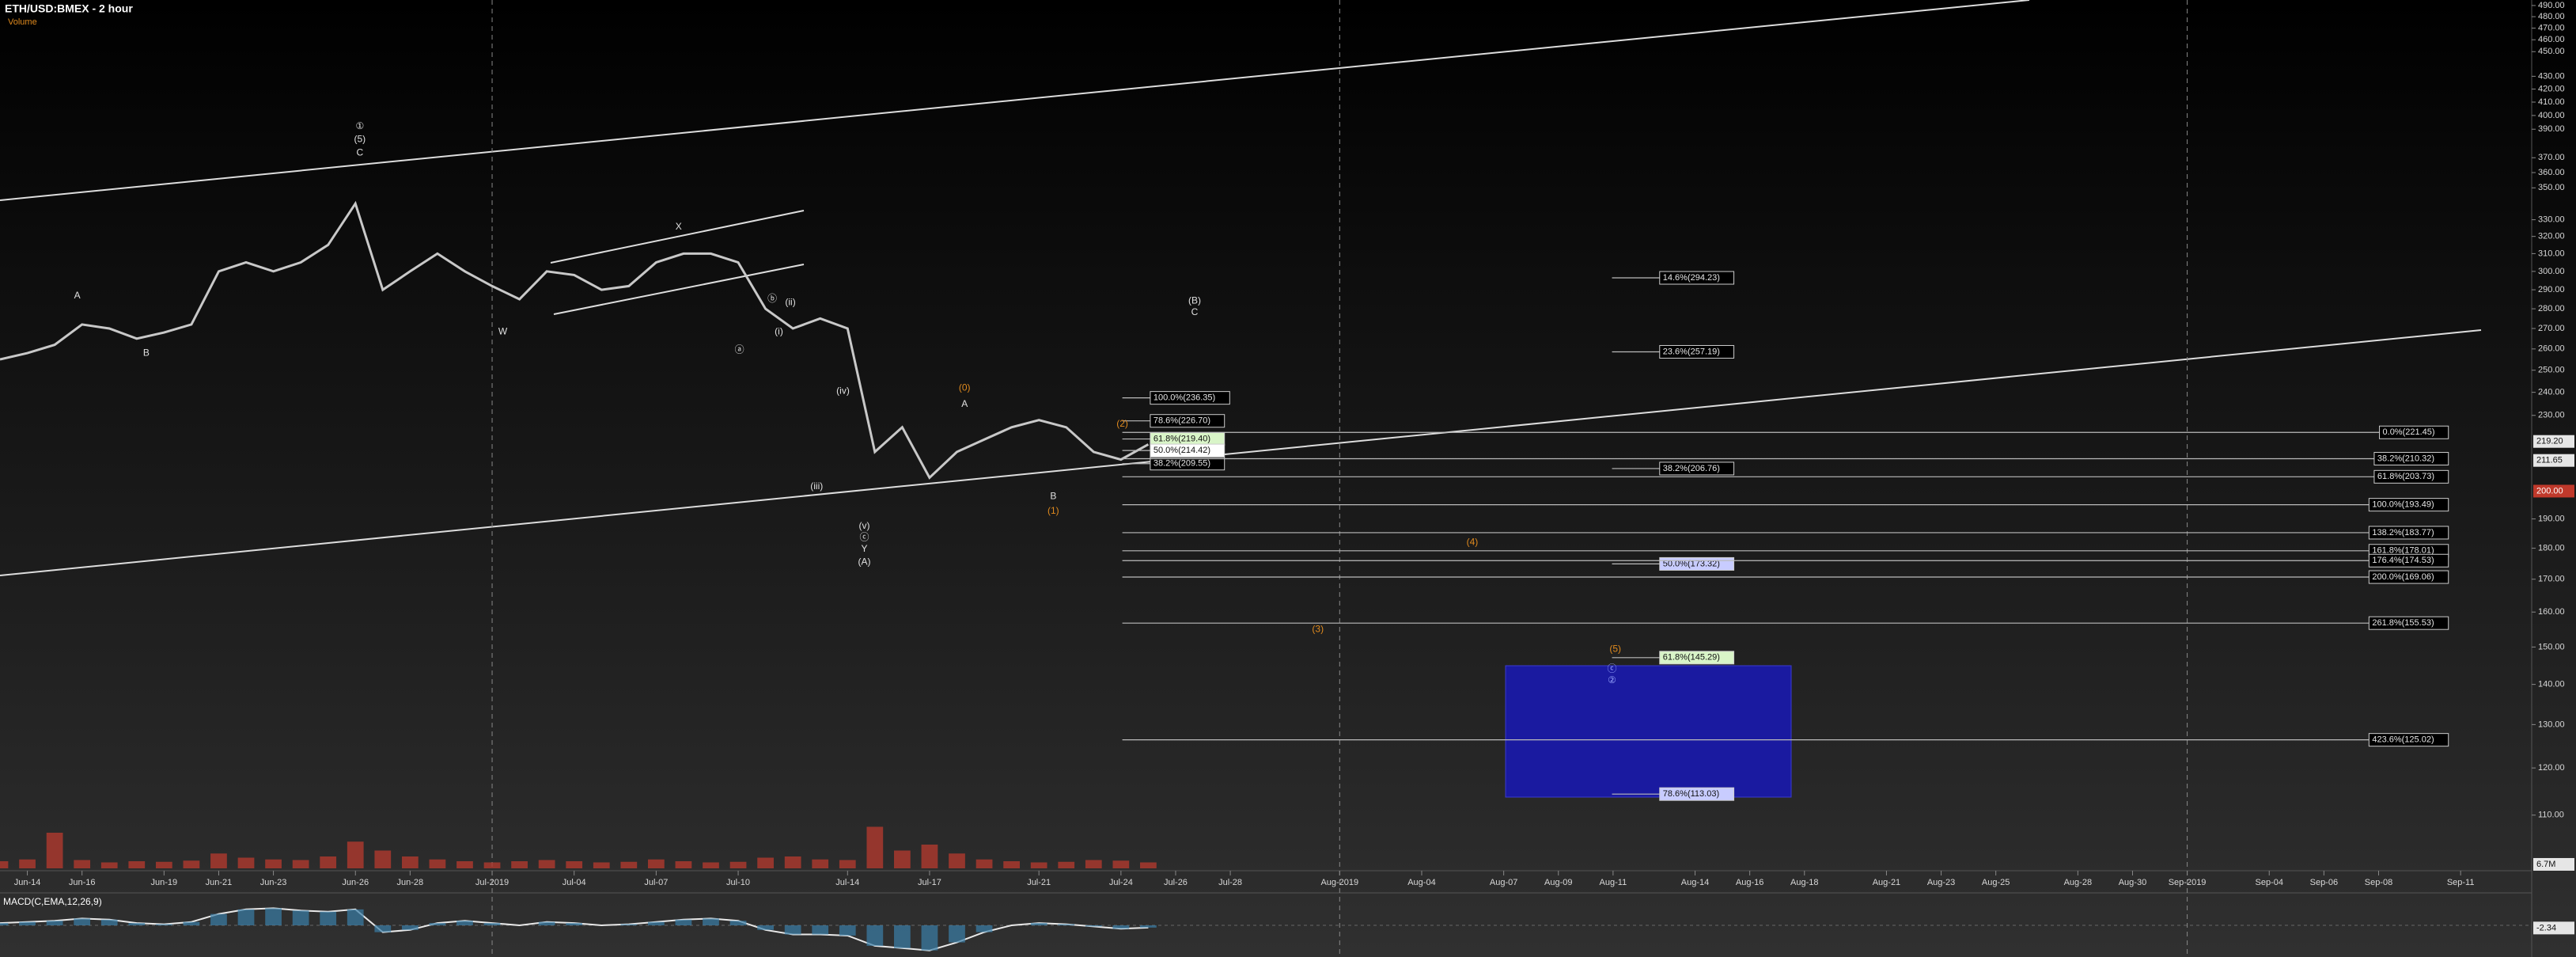 The width and height of the screenshot is (2576, 957). I want to click on y-tick-label: 480.00, so click(2551, 16).